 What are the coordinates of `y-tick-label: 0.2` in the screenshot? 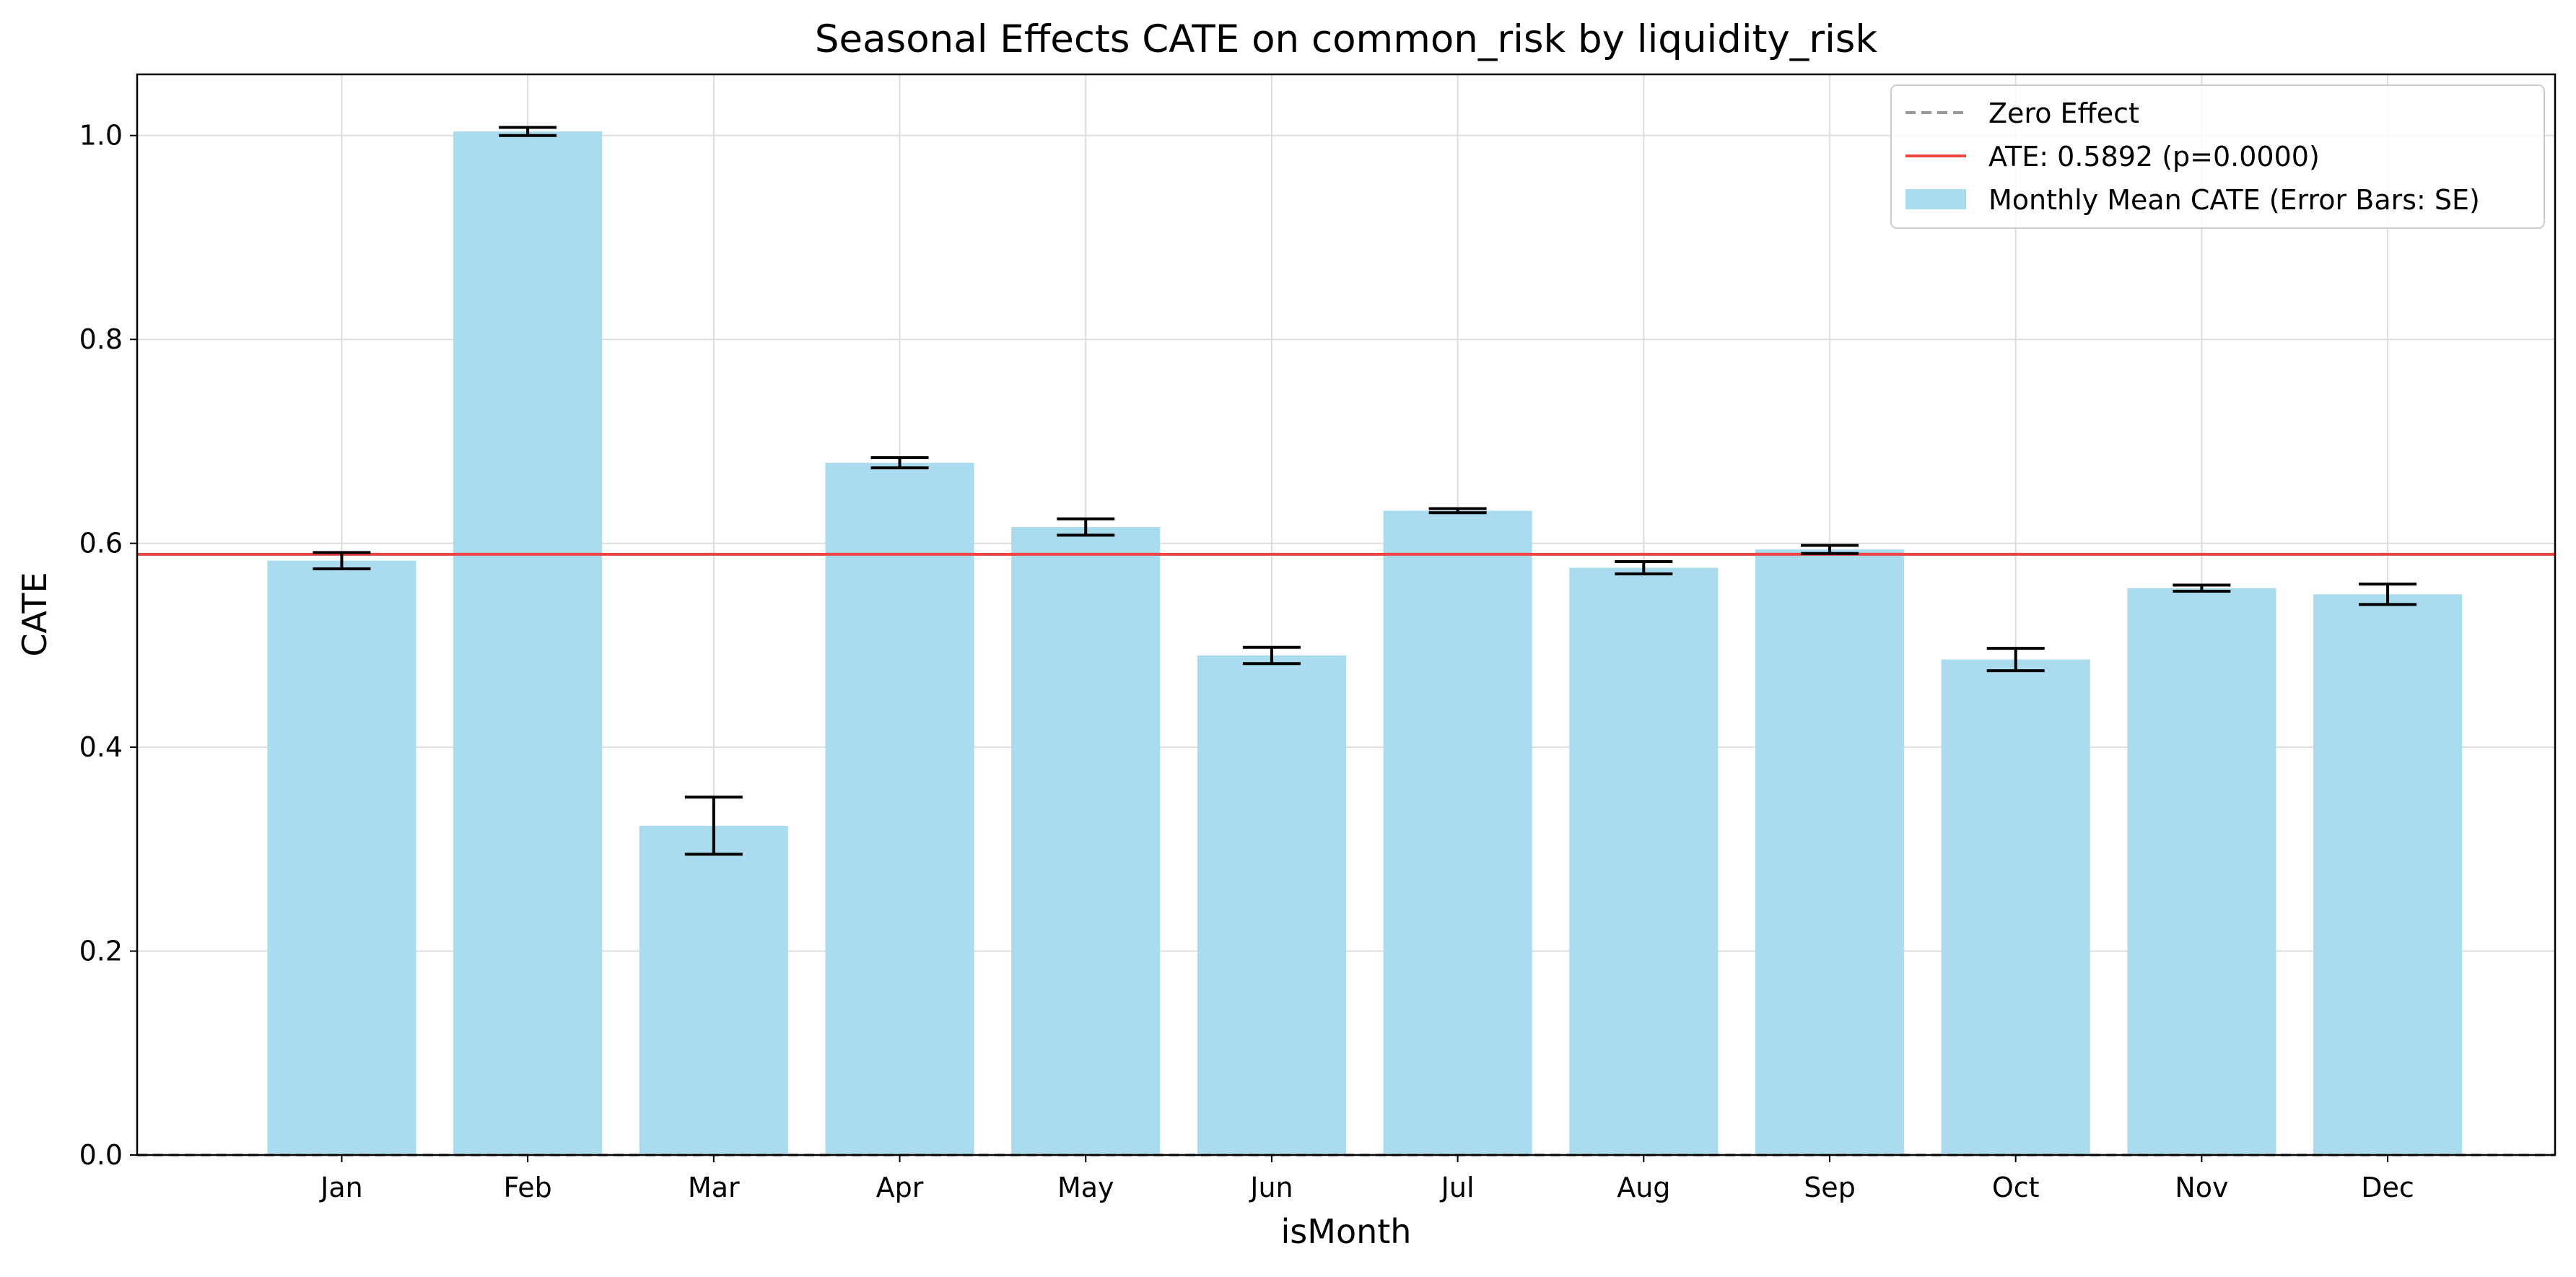 It's located at (101, 951).